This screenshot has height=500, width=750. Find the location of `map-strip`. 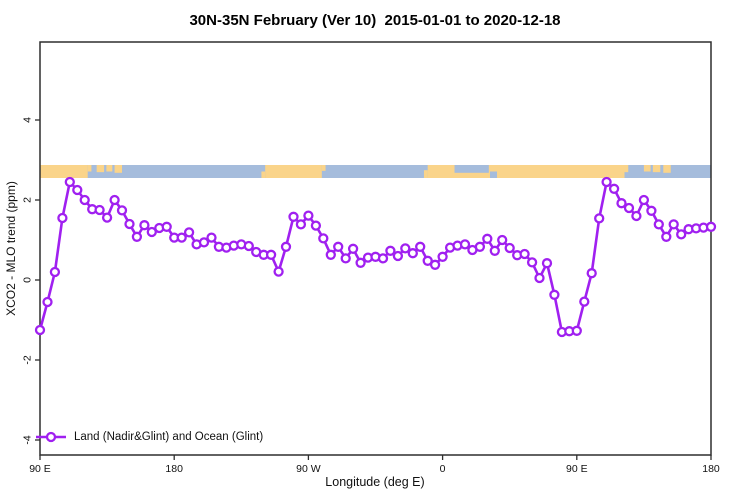

map-strip is located at coordinates (375, 171).